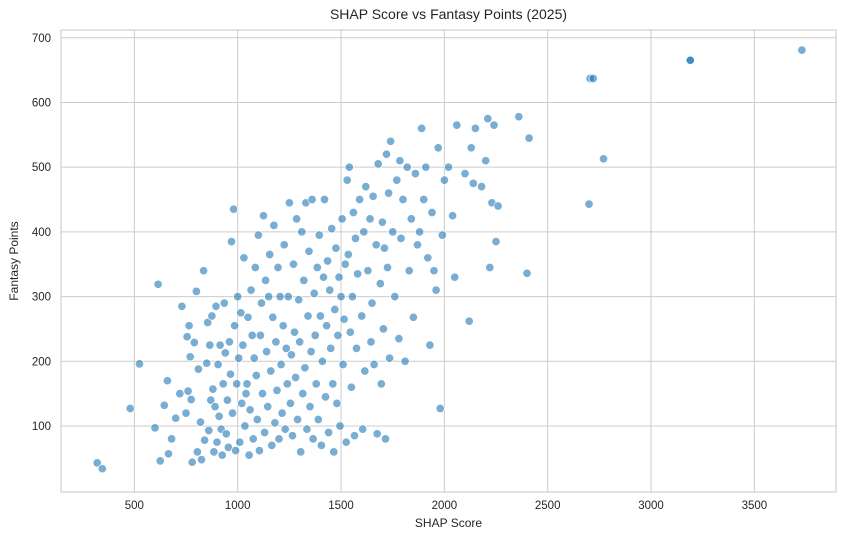 Image resolution: width=845 pixels, height=541 pixels. What do you see at coordinates (134, 506) in the screenshot?
I see `x-tick-label: 500` at bounding box center [134, 506].